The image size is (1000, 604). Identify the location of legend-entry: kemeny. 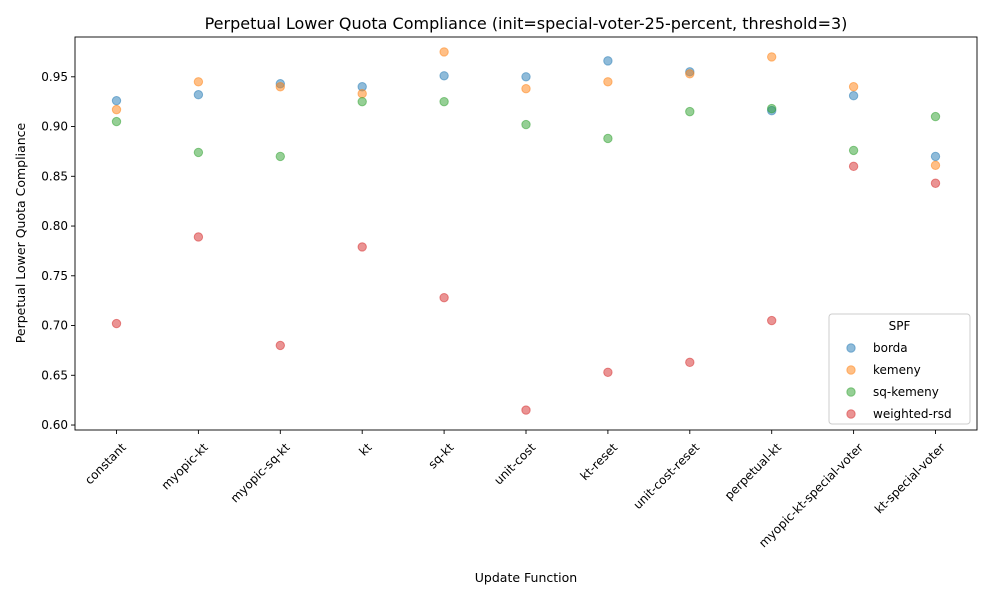
(897, 370).